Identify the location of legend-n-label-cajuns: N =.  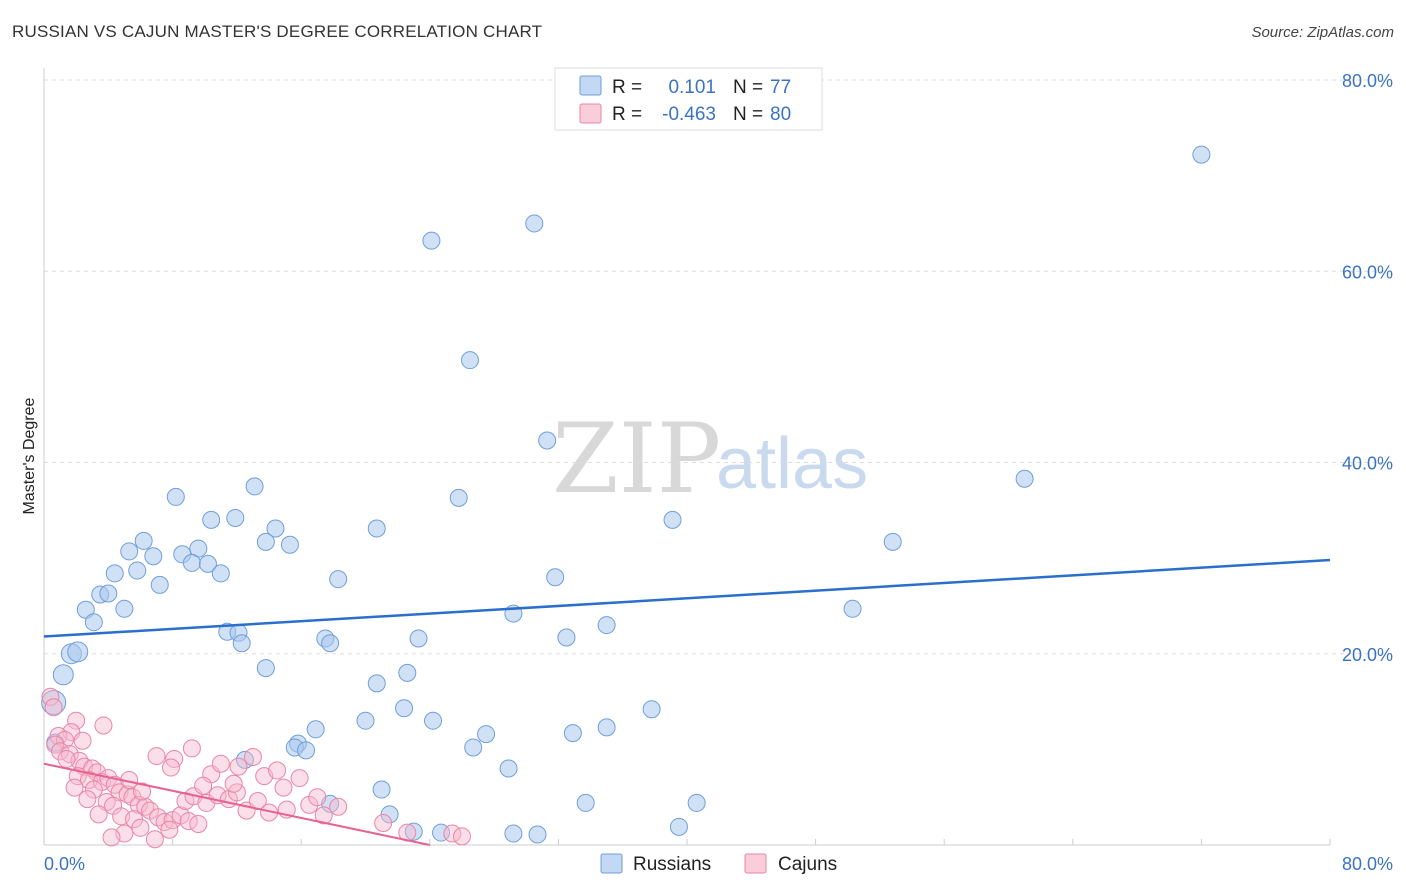
(748, 114).